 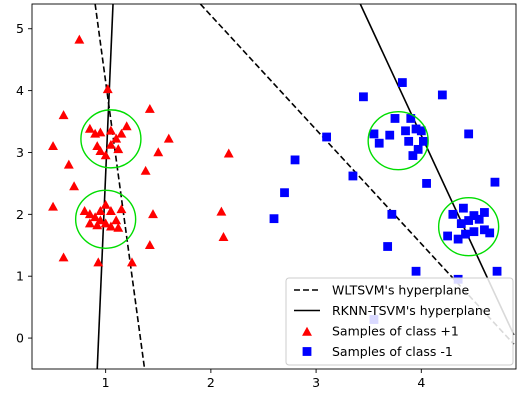 What do you see at coordinates (20, 152) in the screenshot?
I see `y-tick-label: 3` at bounding box center [20, 152].